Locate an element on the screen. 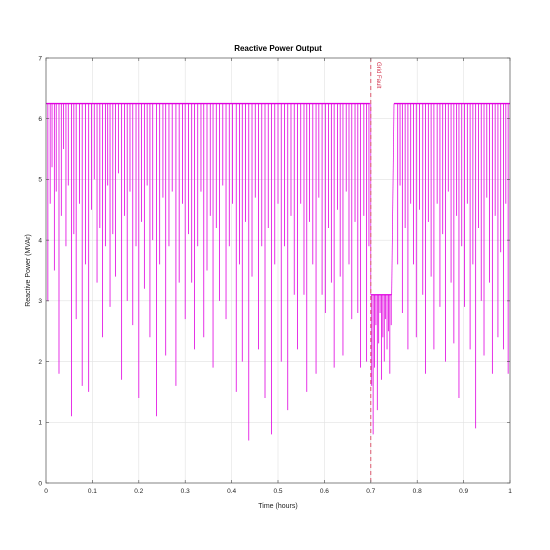 Image resolution: width=550 pixels, height=550 pixels. y-axis-label: Reactive Power (MVAr) is located at coordinates (28, 270).